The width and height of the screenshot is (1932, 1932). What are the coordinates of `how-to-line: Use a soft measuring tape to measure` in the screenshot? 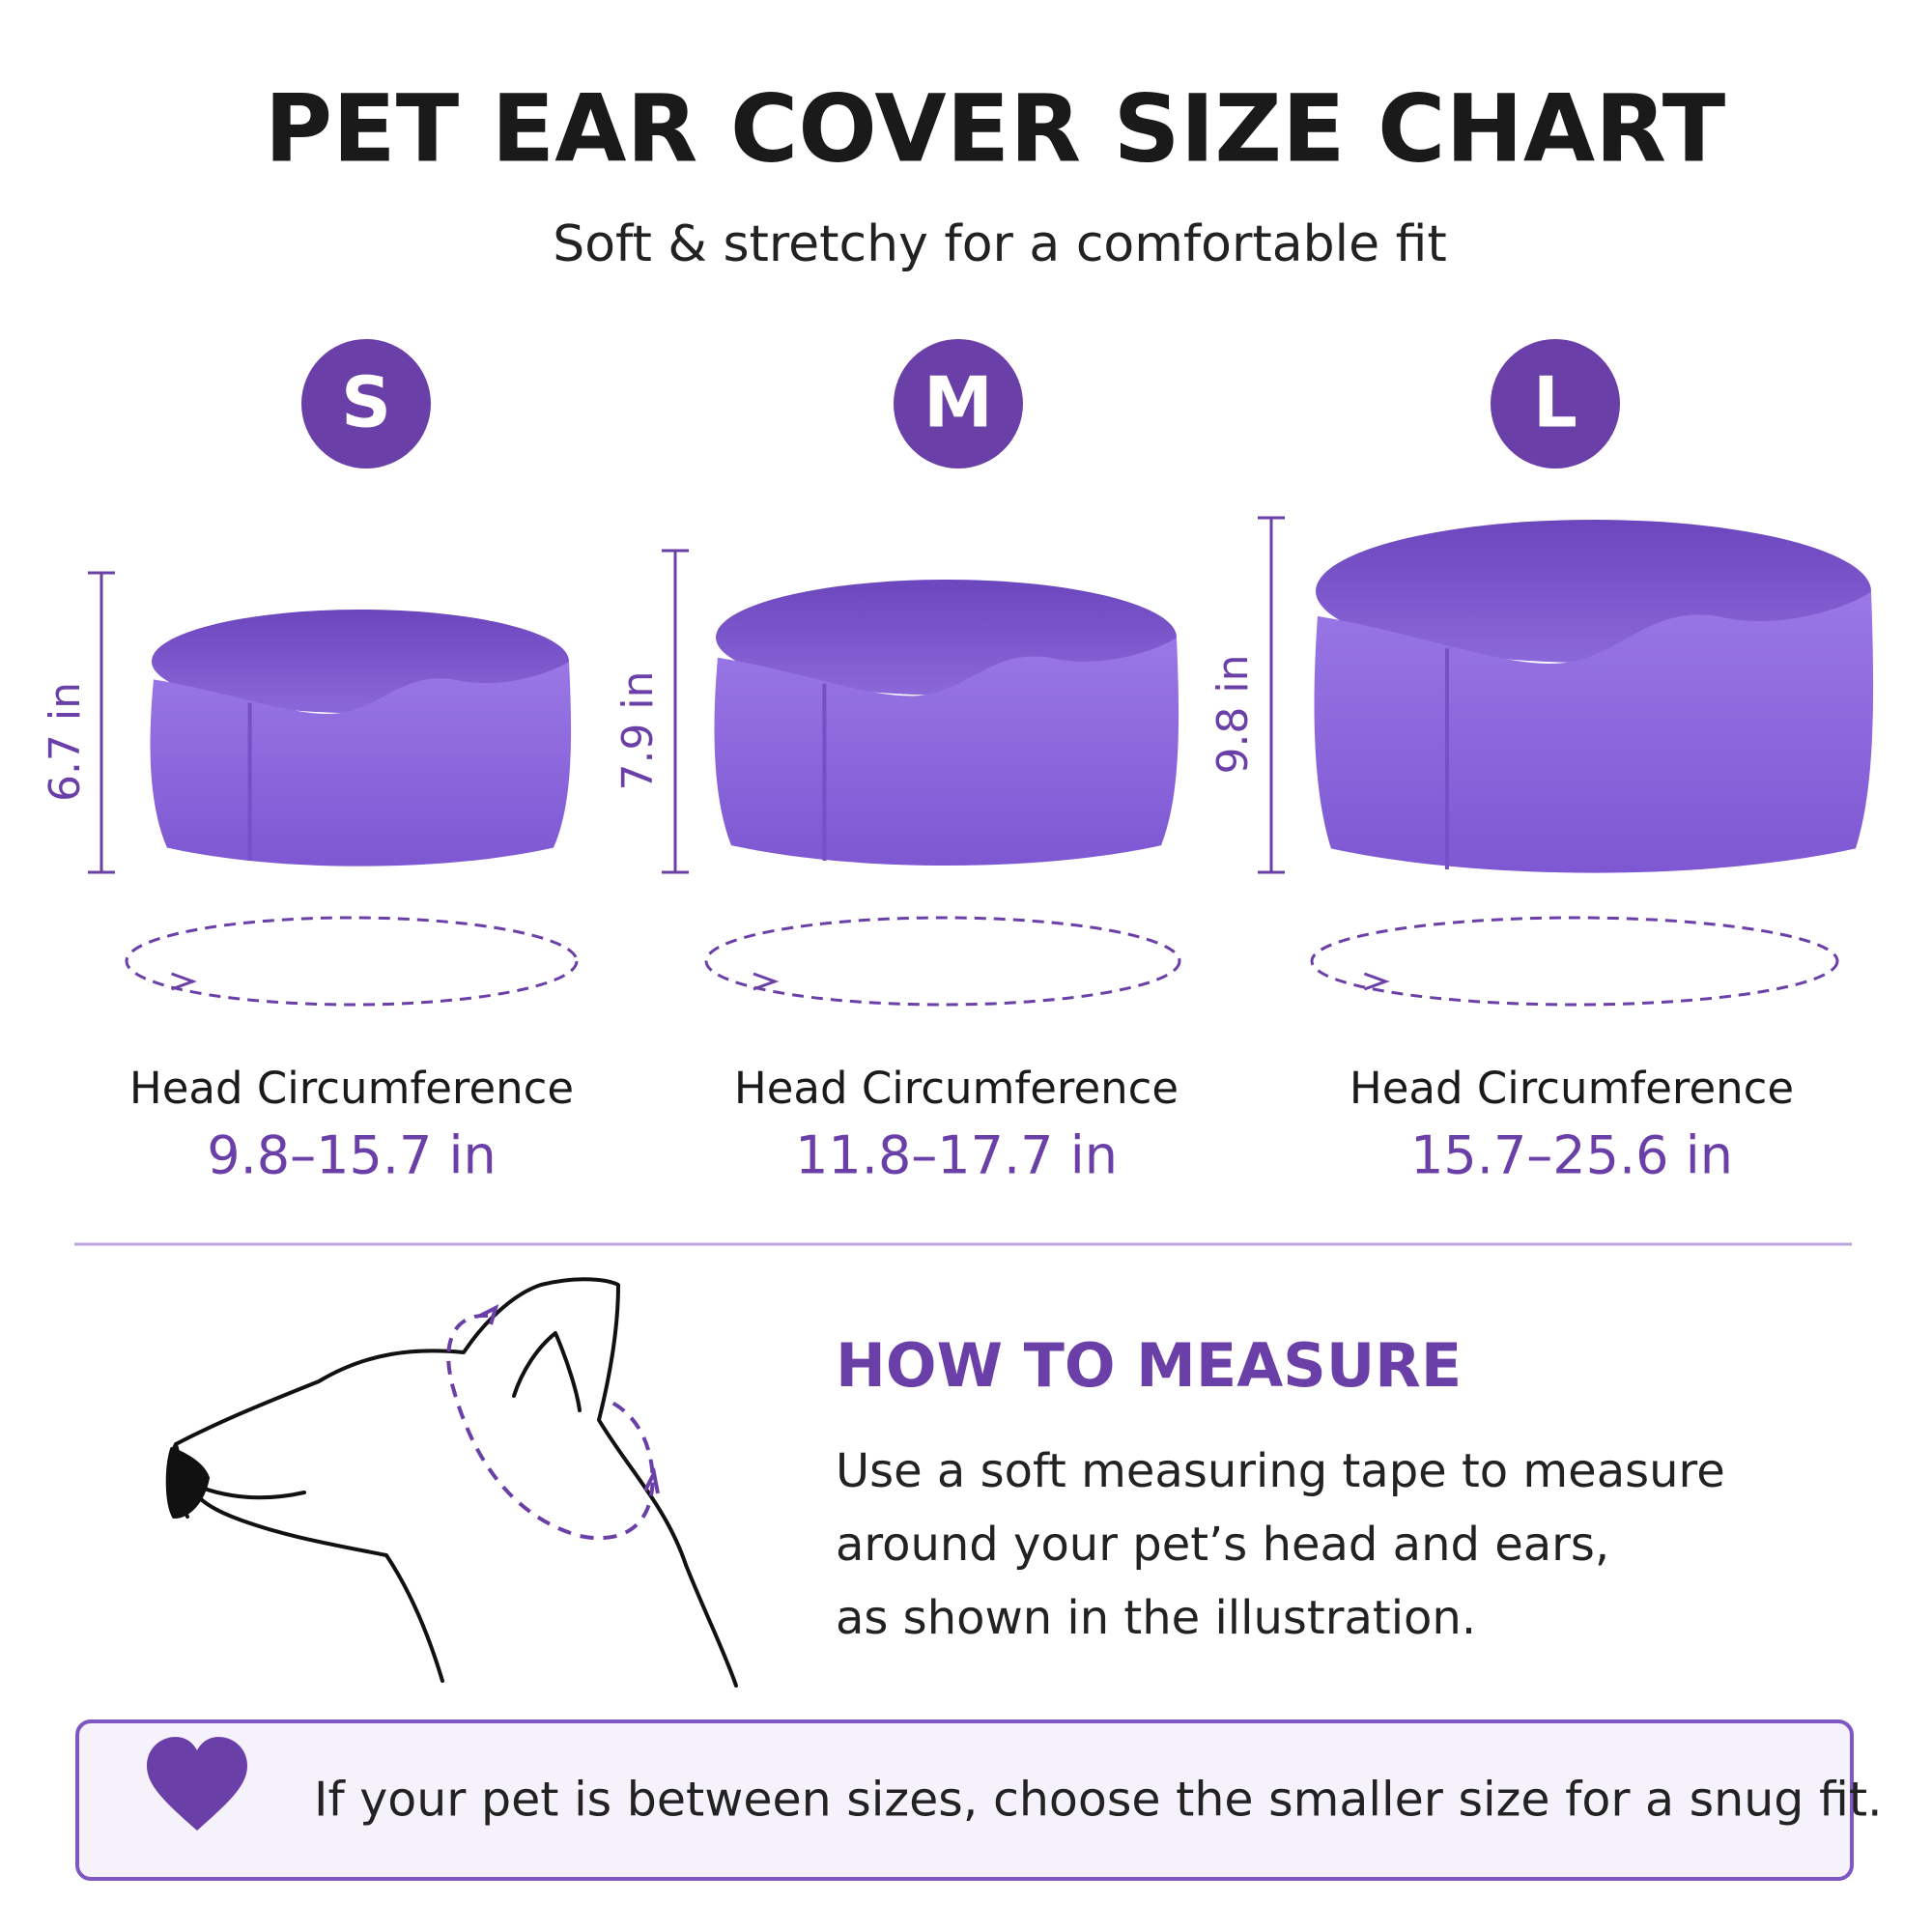 It's located at (1280, 1471).